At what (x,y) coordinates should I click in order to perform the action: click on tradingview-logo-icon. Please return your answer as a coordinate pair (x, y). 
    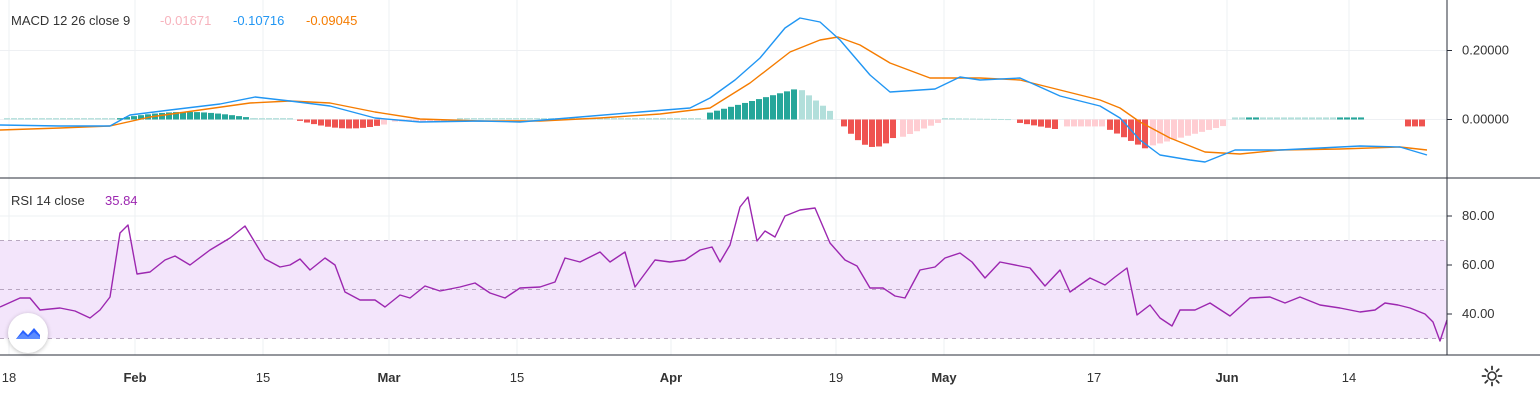
    Looking at the image, I should click on (28, 333).